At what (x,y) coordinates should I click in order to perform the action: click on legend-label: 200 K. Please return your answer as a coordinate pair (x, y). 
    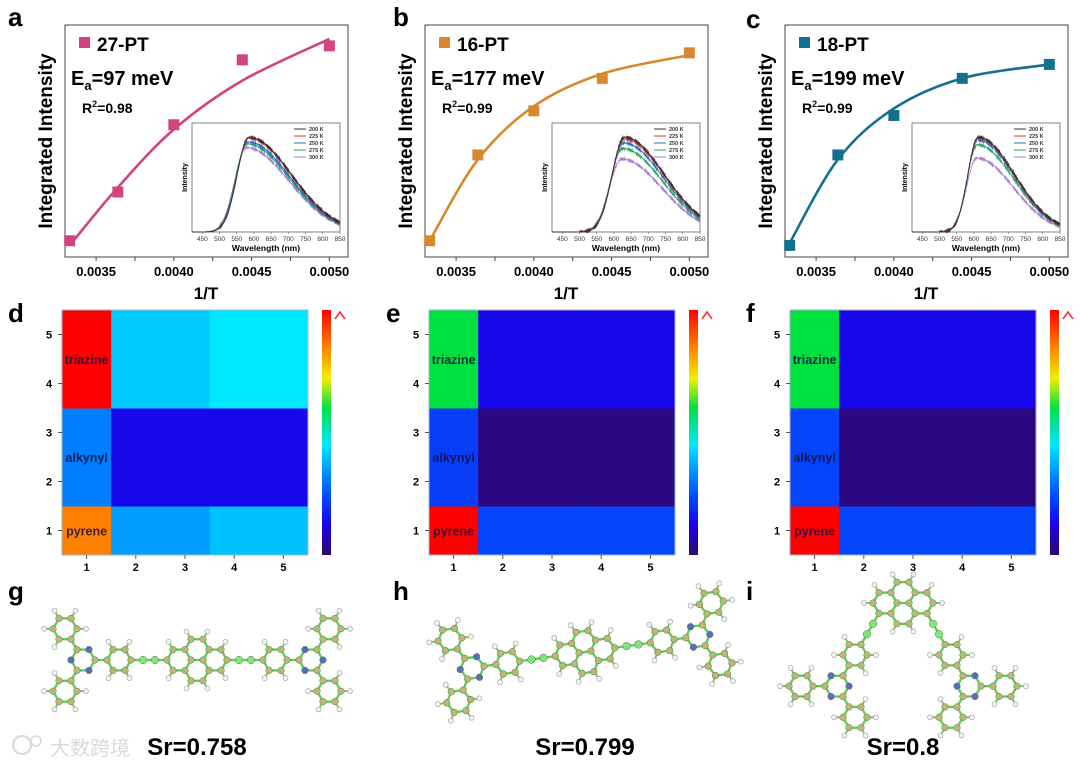
    Looking at the image, I should click on (676, 130).